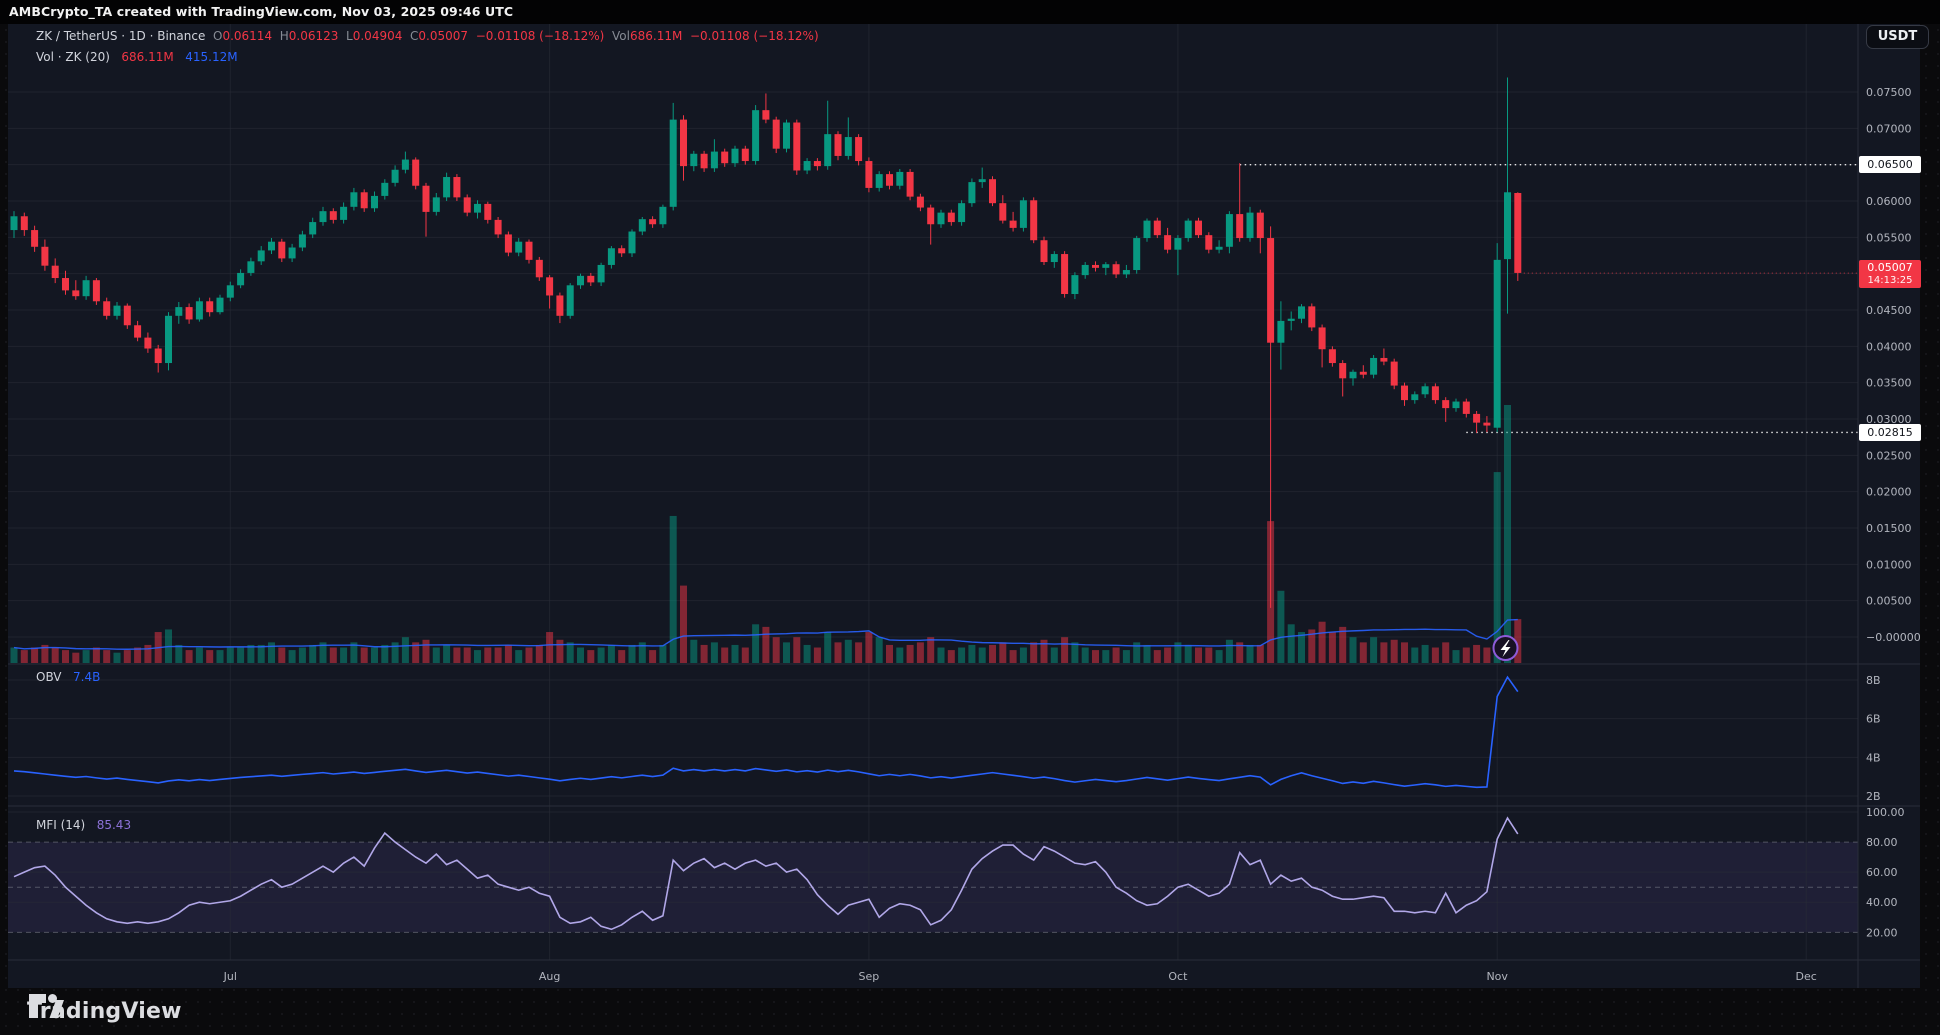 Image resolution: width=1940 pixels, height=1035 pixels. I want to click on mfi-label: MFI (14), so click(61, 825).